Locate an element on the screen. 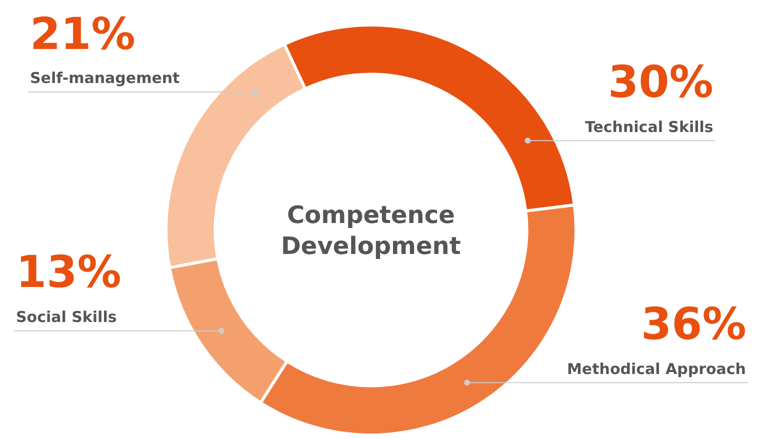  slice-label: Self-management is located at coordinates (105, 78).